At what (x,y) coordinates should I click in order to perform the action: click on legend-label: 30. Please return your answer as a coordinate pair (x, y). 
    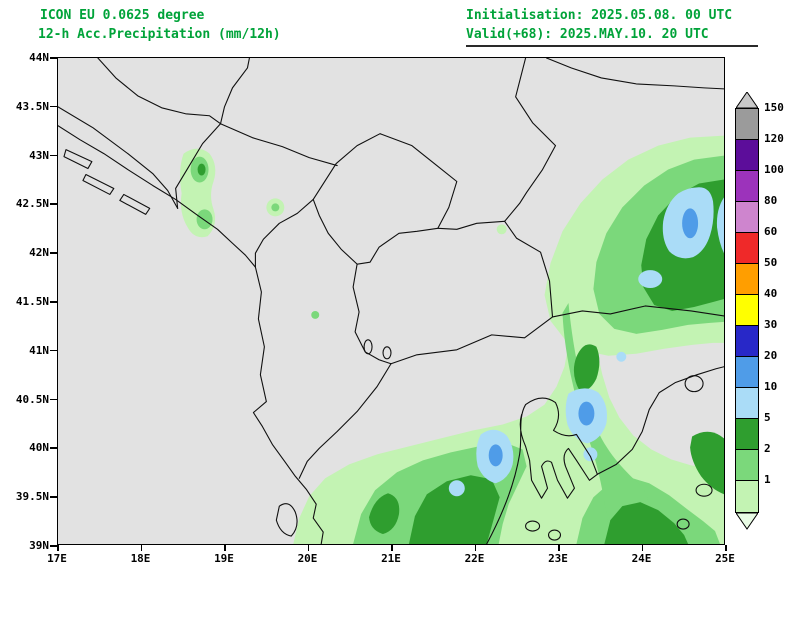
    Looking at the image, I should click on (771, 324).